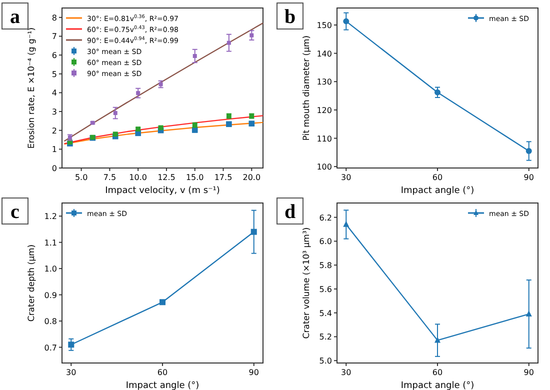  I want to click on y-tick-label: 0.9, so click(50, 295).